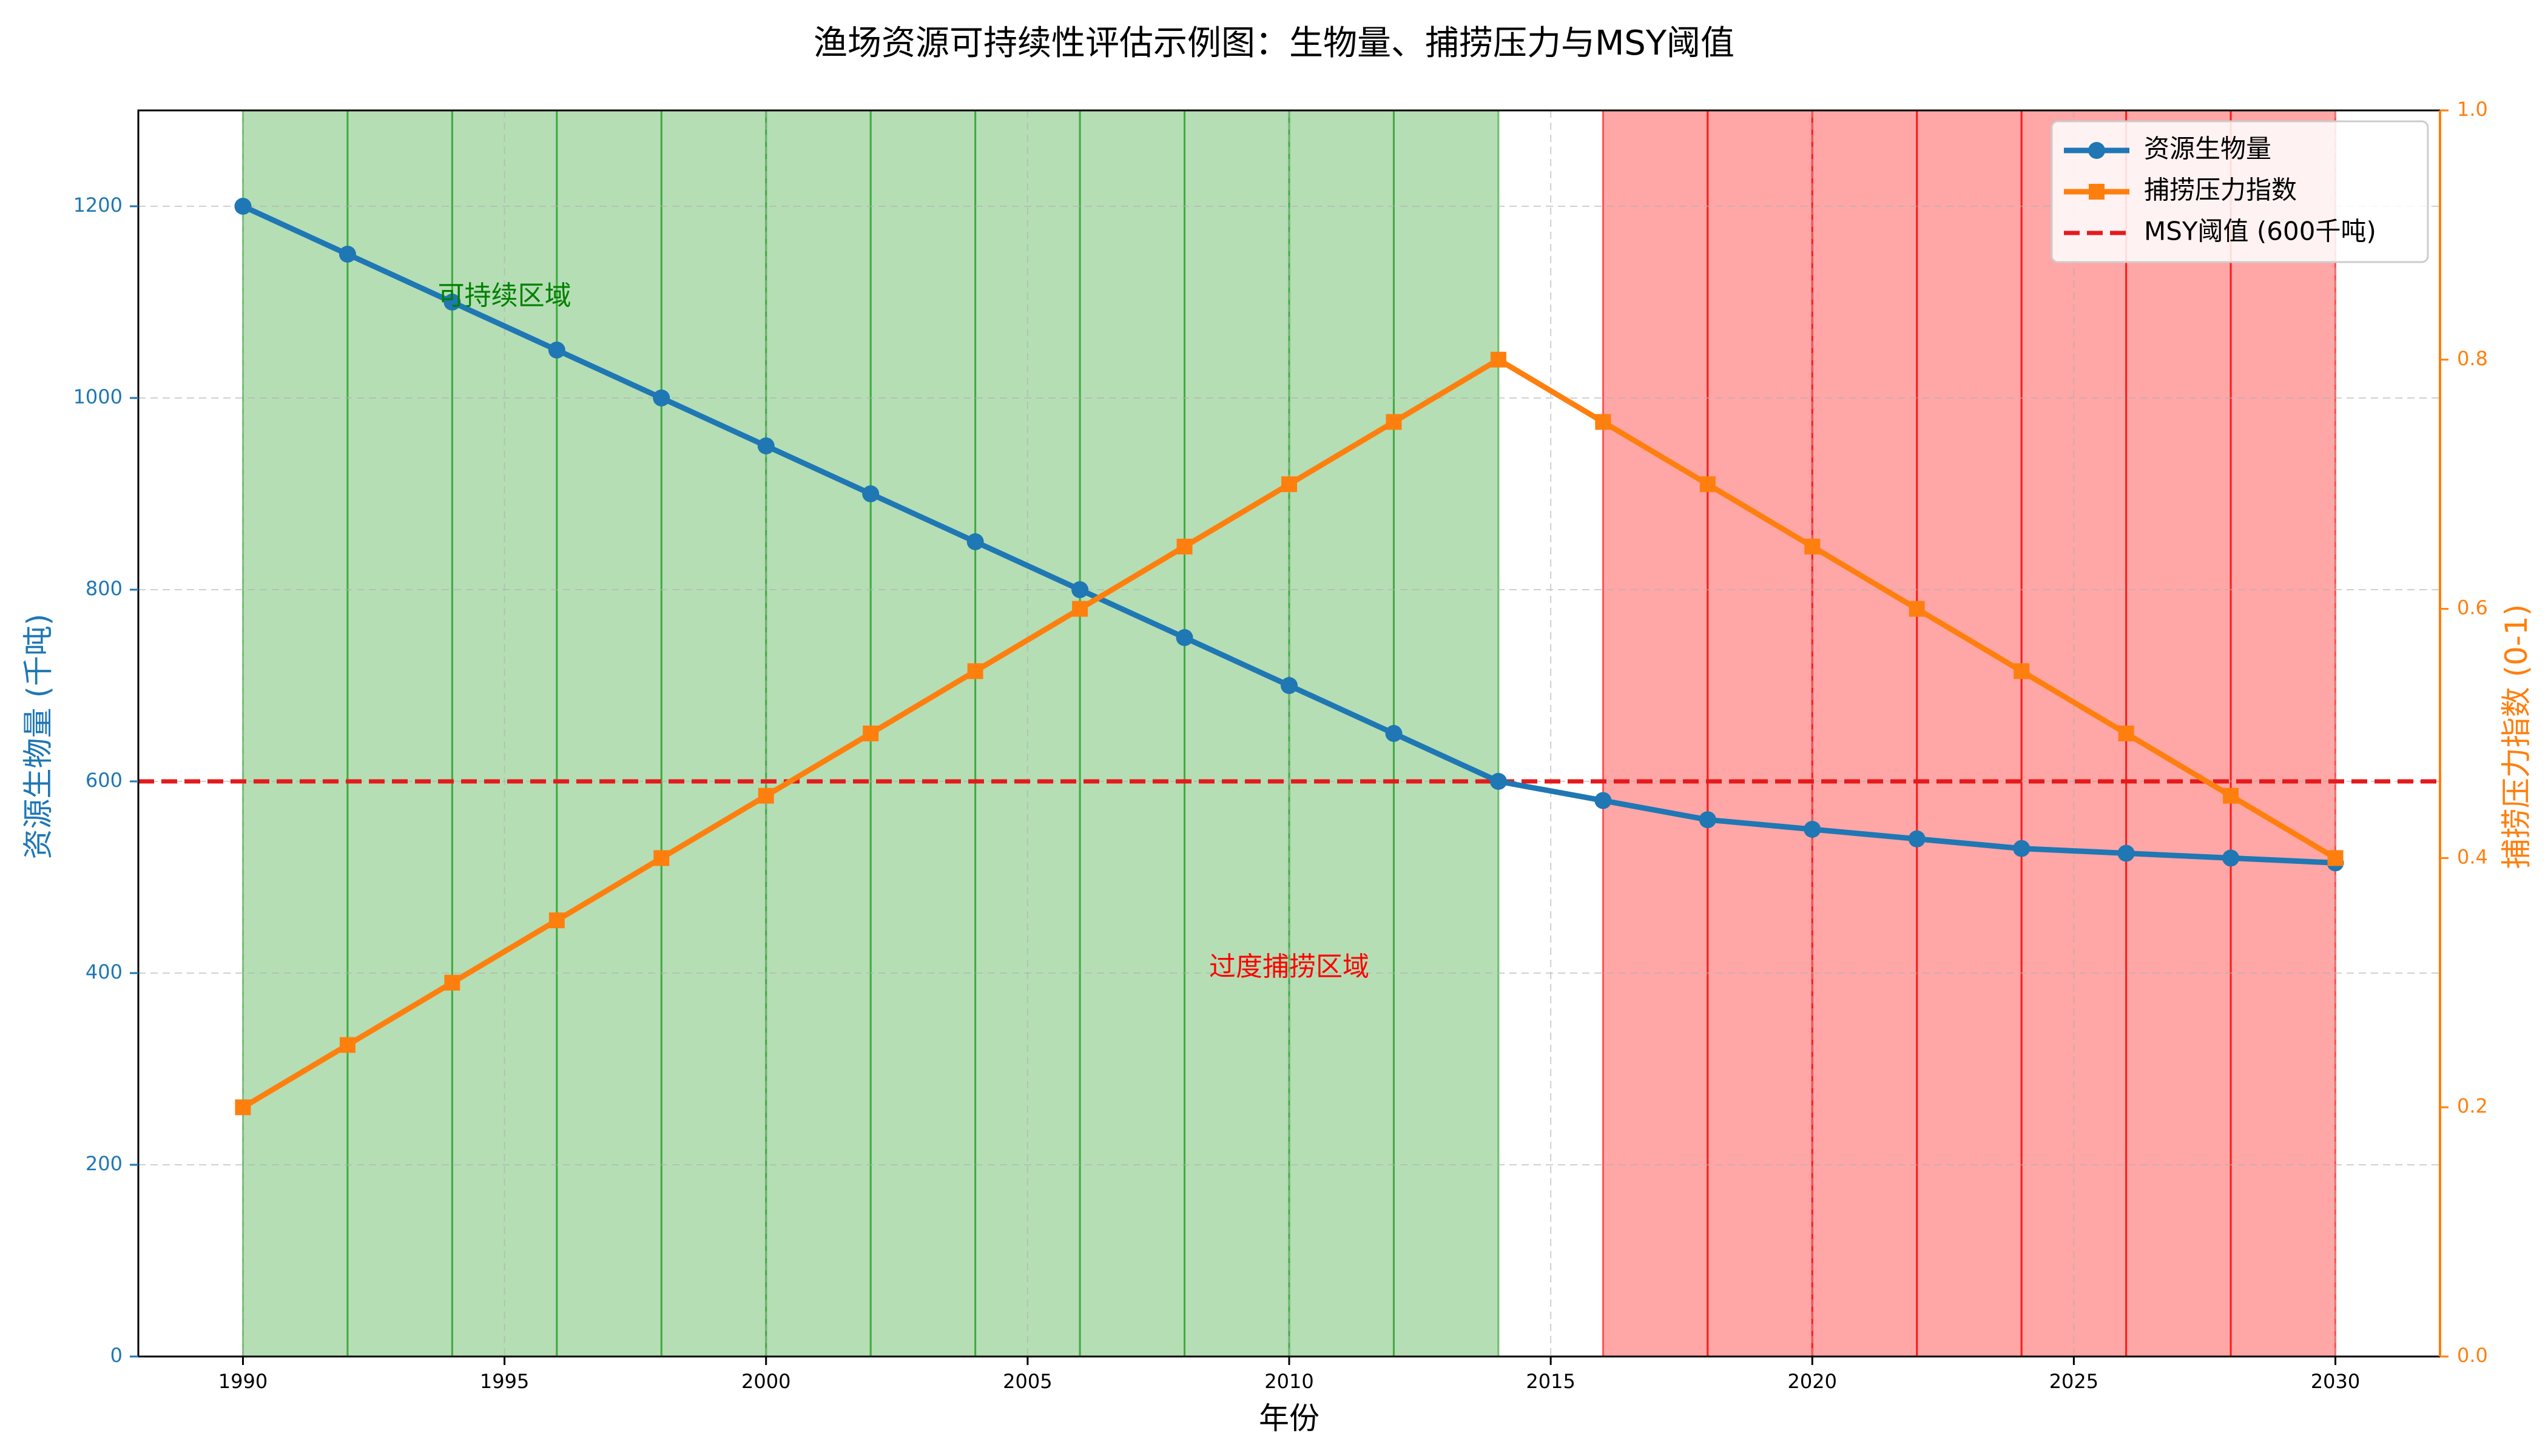 The height and width of the screenshot is (1456, 2548). What do you see at coordinates (104, 1163) in the screenshot?
I see `y-tick-label-left: 200` at bounding box center [104, 1163].